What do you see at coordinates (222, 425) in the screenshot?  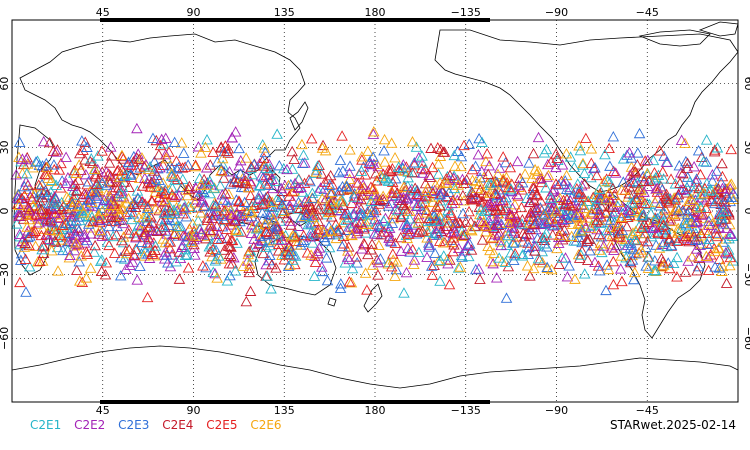 I see `legend-item-c2e5: C2E5` at bounding box center [222, 425].